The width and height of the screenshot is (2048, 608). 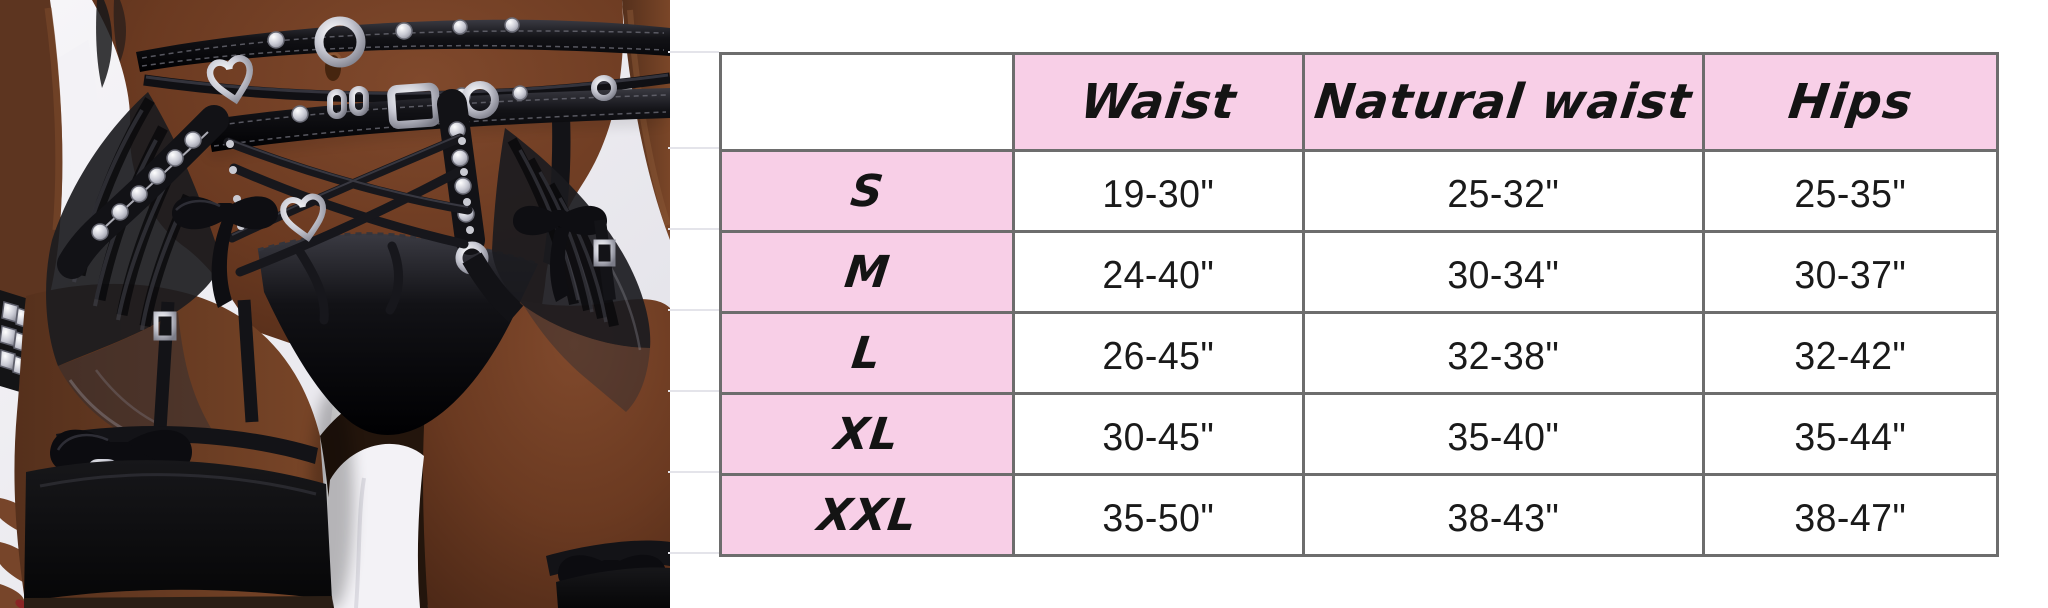 I want to click on waist-value-cell: 26-45", so click(x=1158, y=353).